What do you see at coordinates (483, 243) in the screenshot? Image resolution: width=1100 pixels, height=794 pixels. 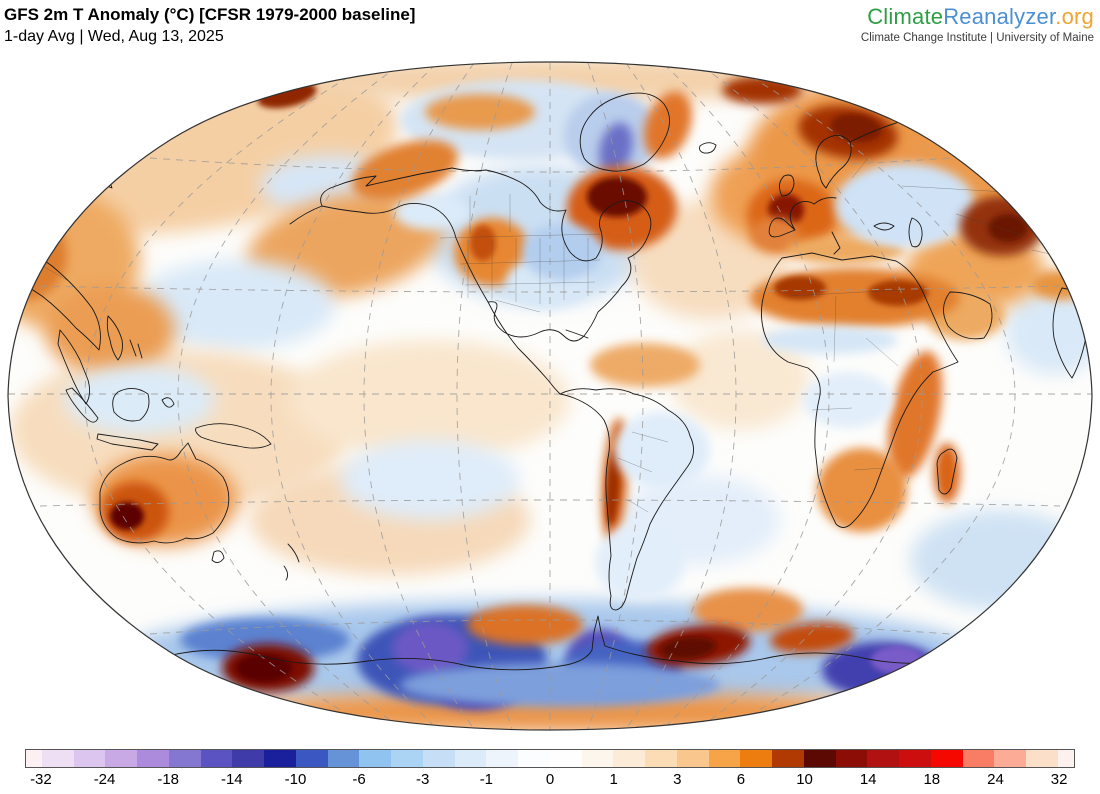 I see `anomaly-region-us-west-core` at bounding box center [483, 243].